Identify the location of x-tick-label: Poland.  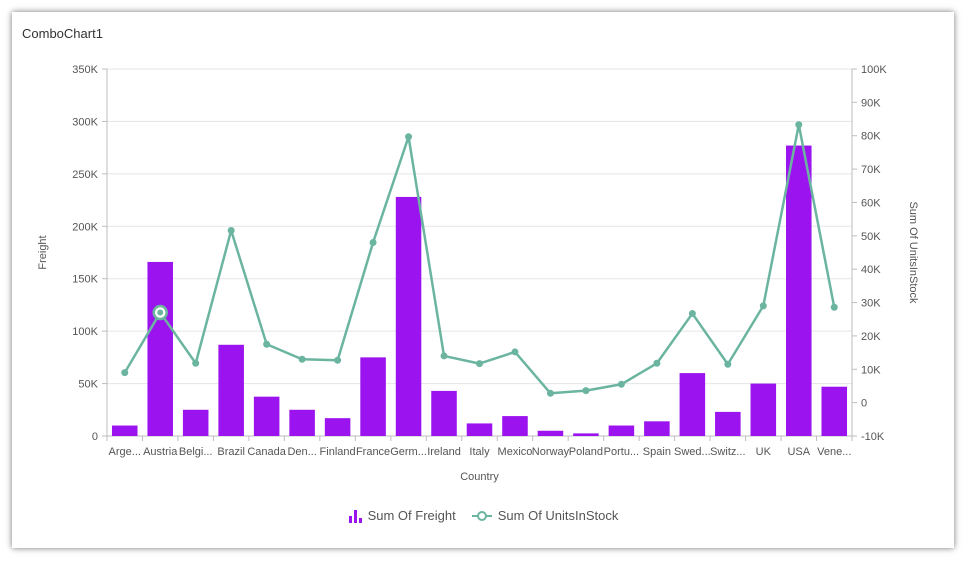
(586, 452).